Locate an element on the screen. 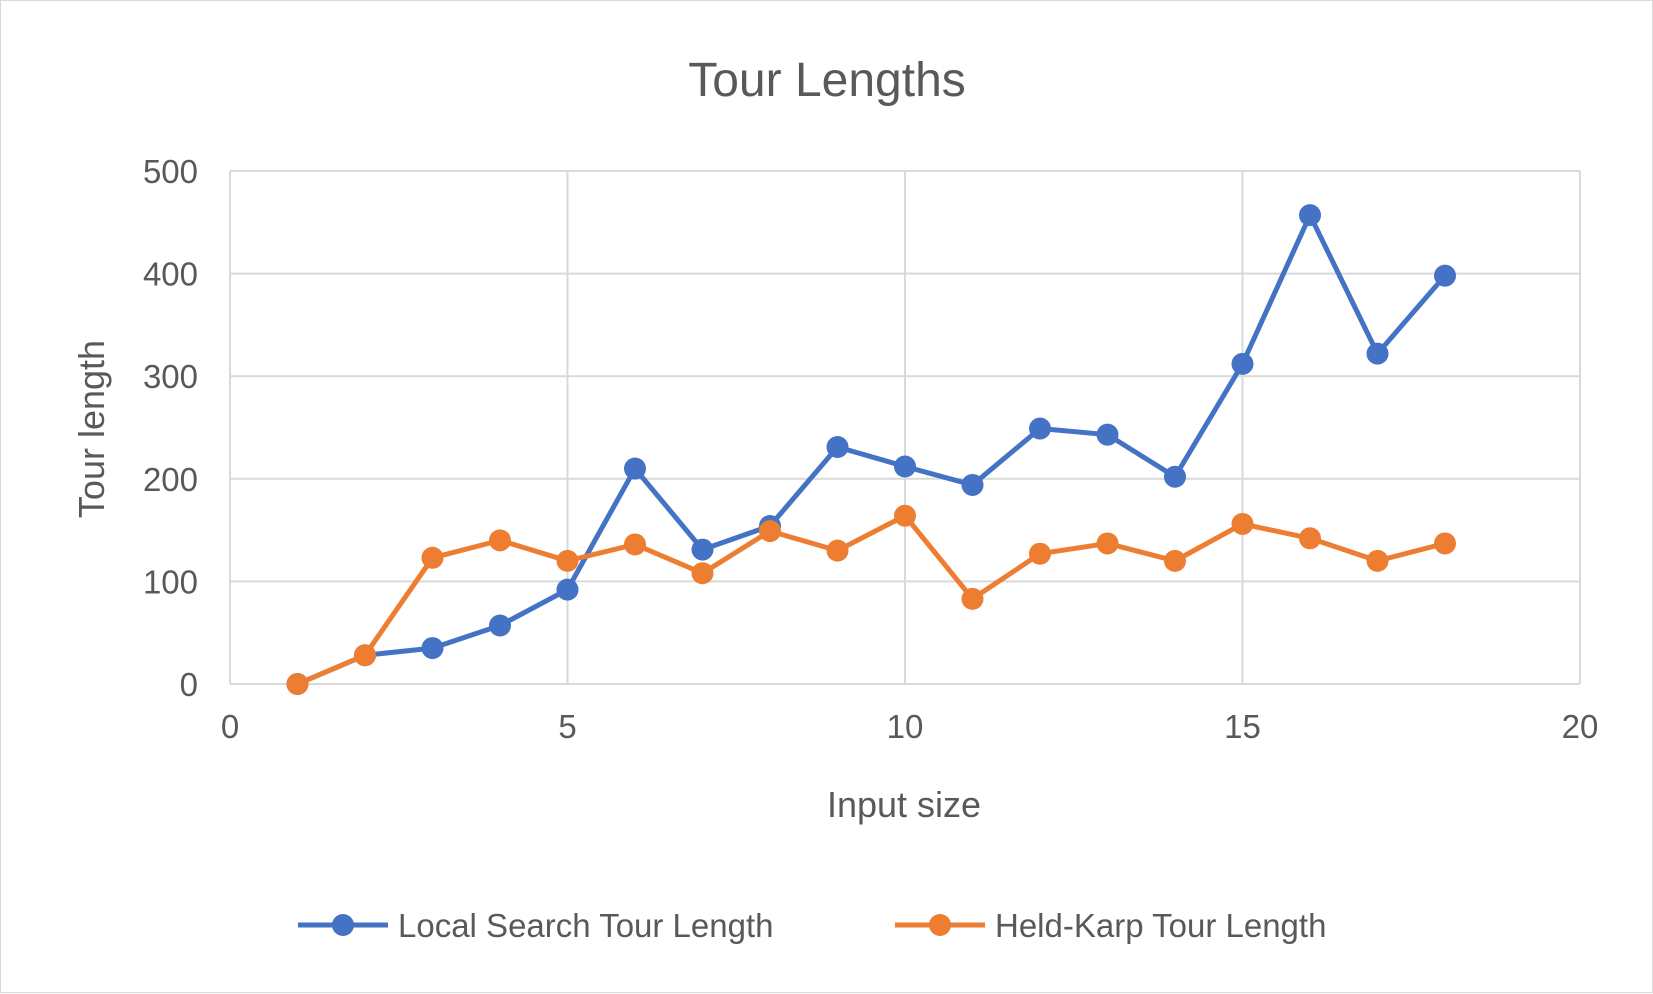 This screenshot has height=994, width=1653. x-tick-label: 15 is located at coordinates (1242, 726).